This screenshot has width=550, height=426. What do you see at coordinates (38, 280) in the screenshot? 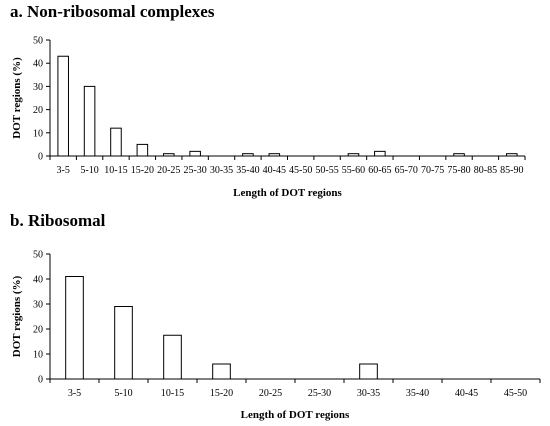
I see `chart-b-y-tick-label: 40` at bounding box center [38, 280].